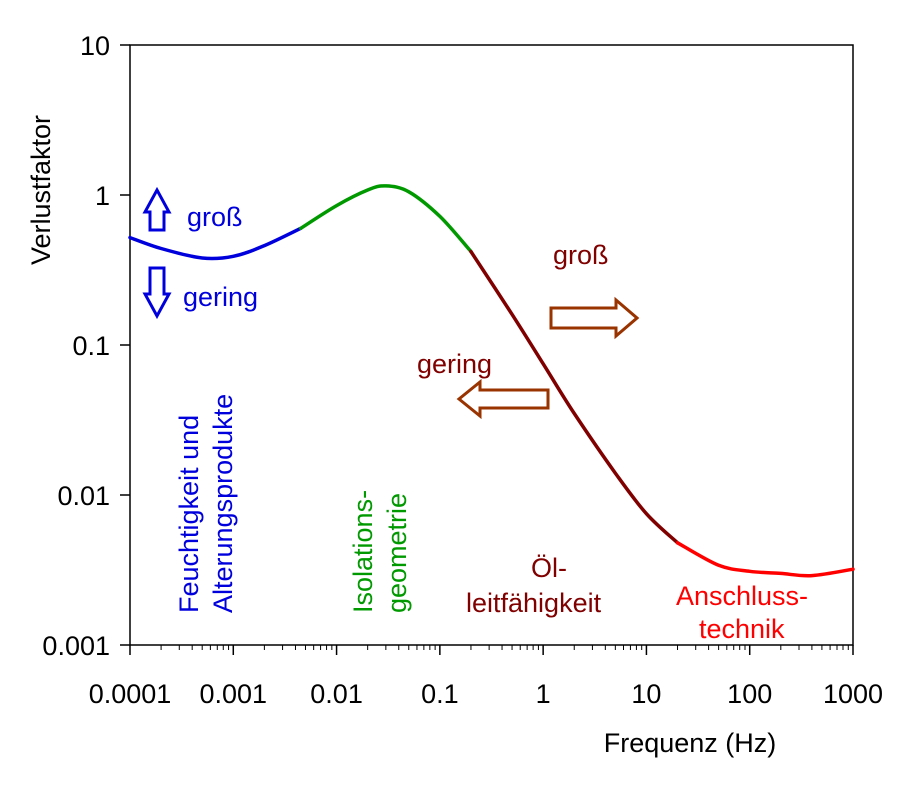  What do you see at coordinates (503, 399) in the screenshot?
I see `left-arrow-icon` at bounding box center [503, 399].